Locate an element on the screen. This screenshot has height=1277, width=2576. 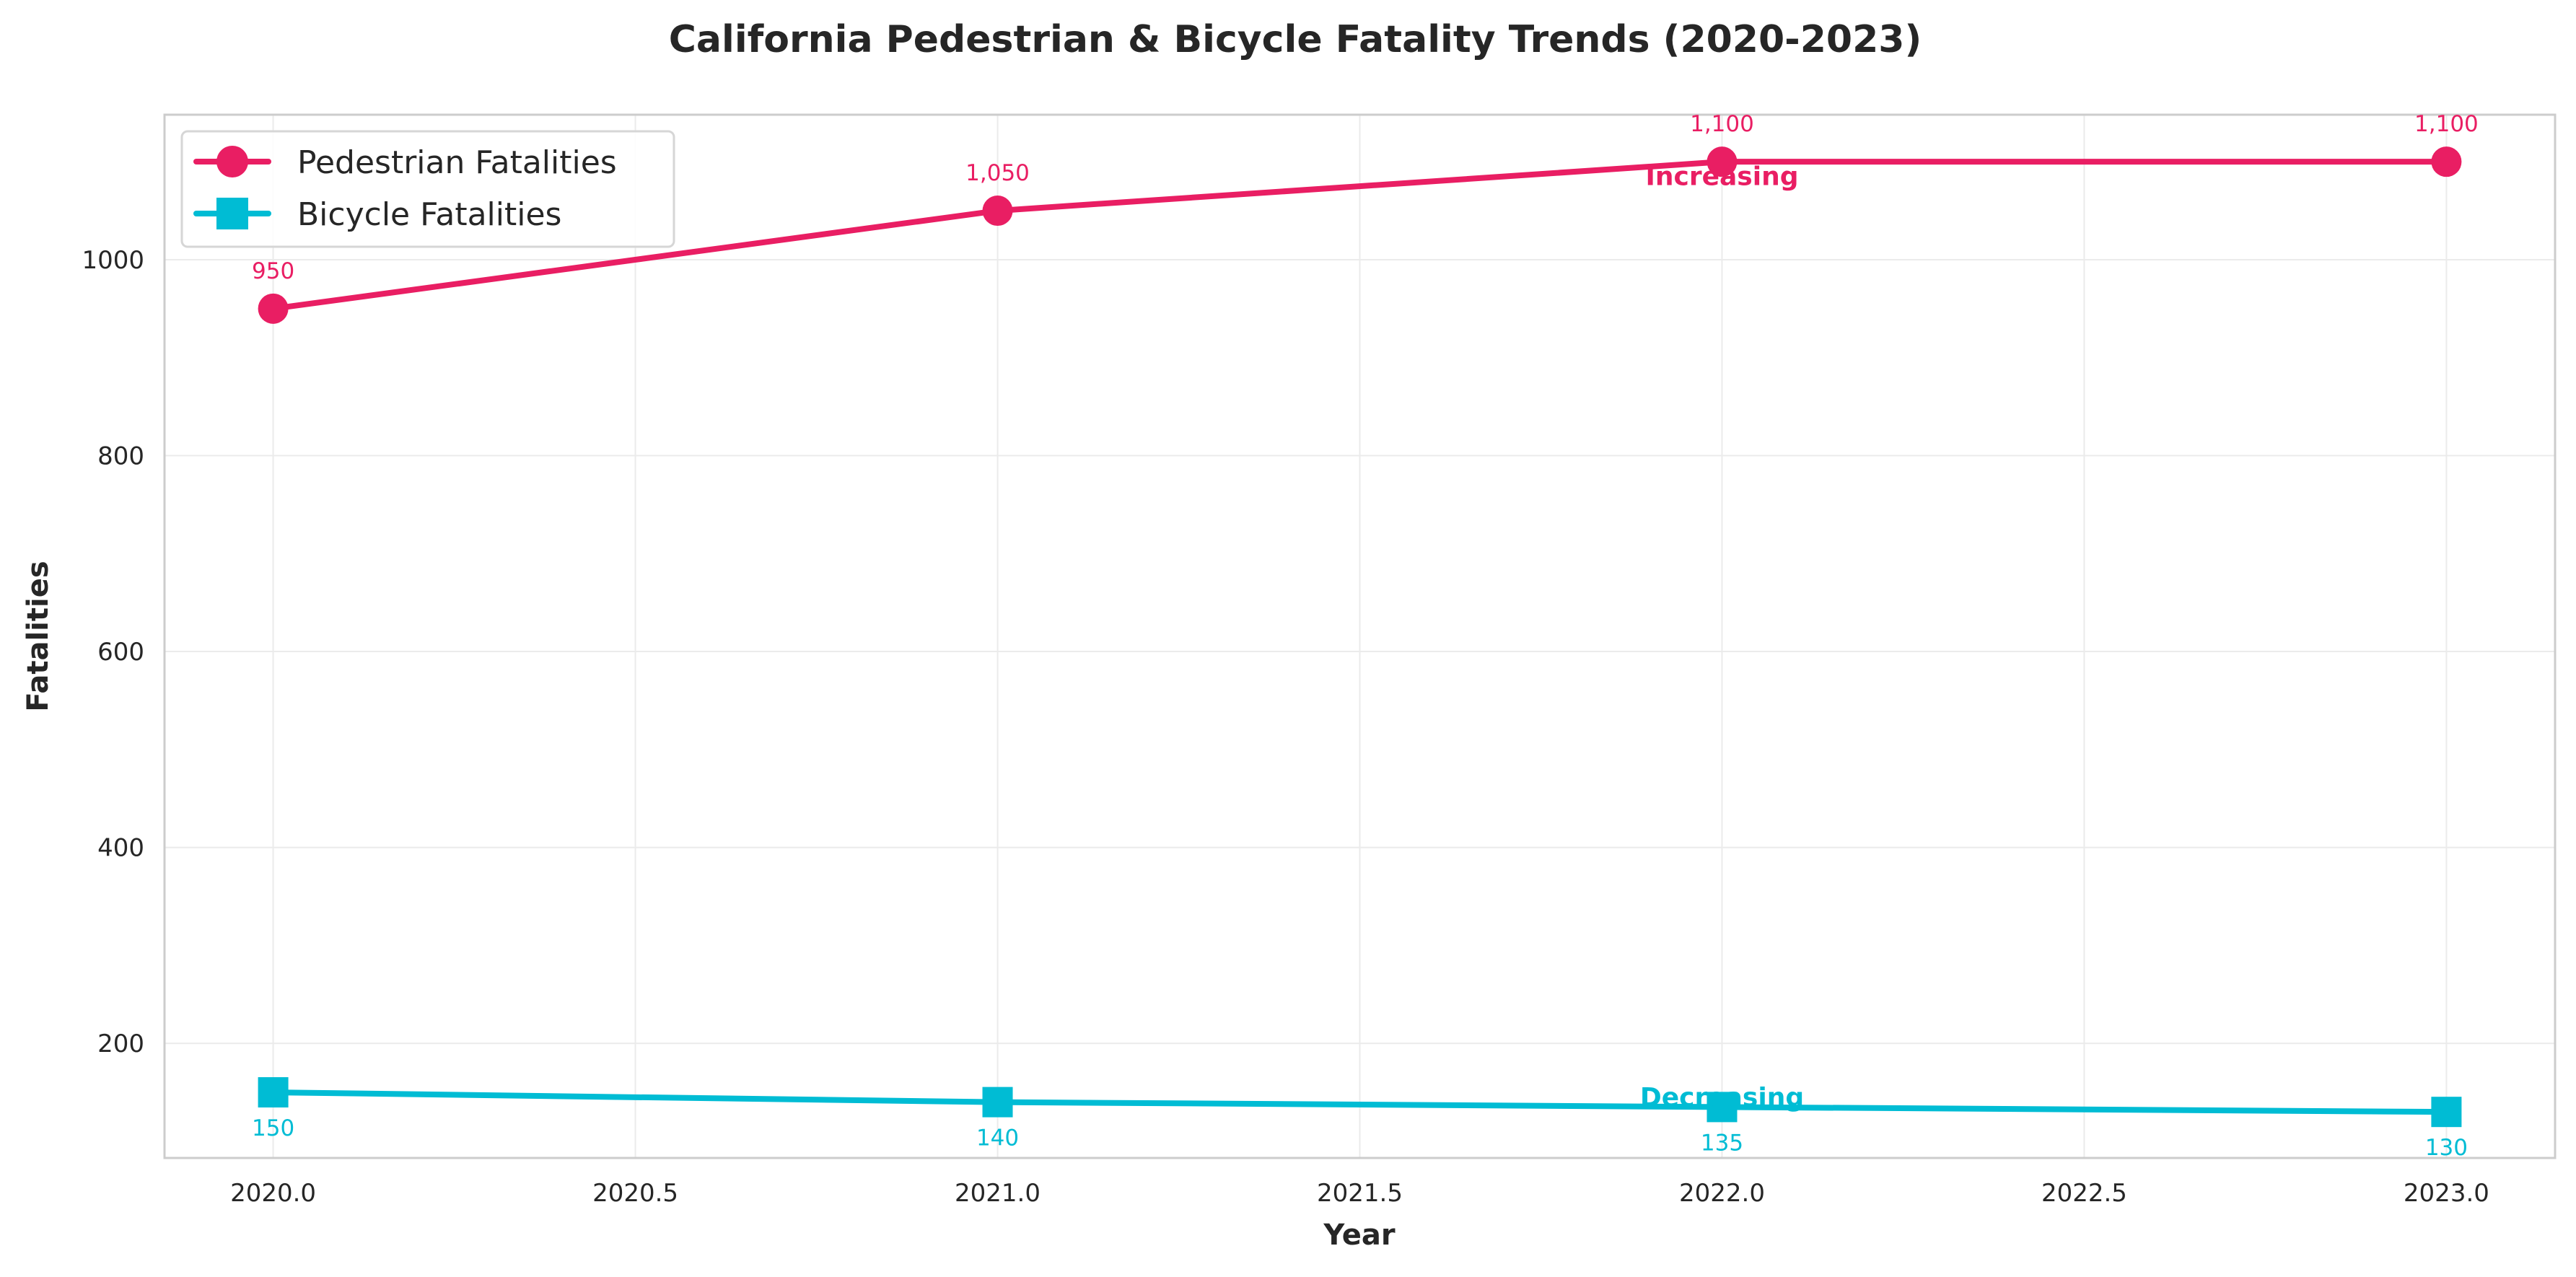
y-tick-label: 600 is located at coordinates (120, 653).